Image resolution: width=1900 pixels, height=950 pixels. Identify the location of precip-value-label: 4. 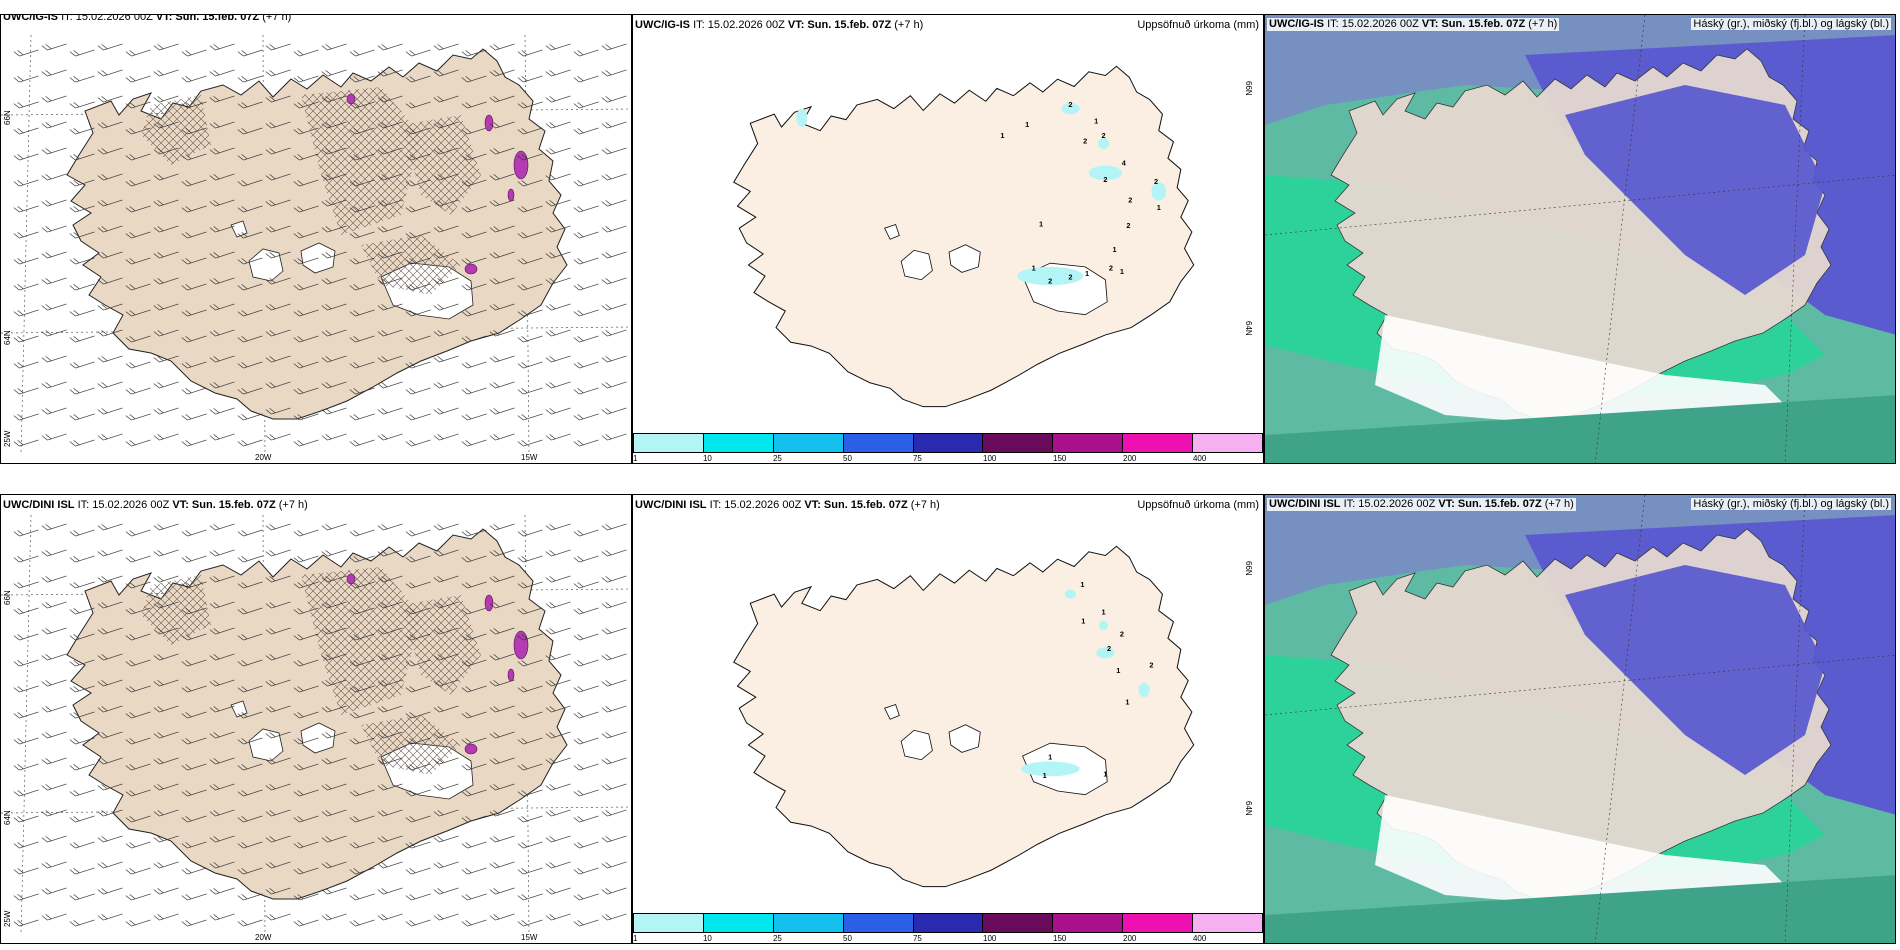
(1124, 163).